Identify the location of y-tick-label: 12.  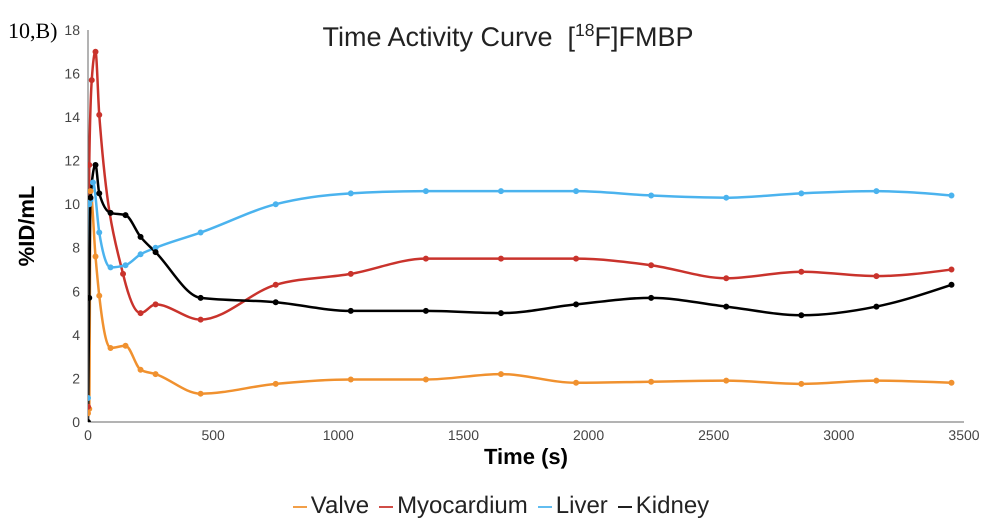
(72, 160).